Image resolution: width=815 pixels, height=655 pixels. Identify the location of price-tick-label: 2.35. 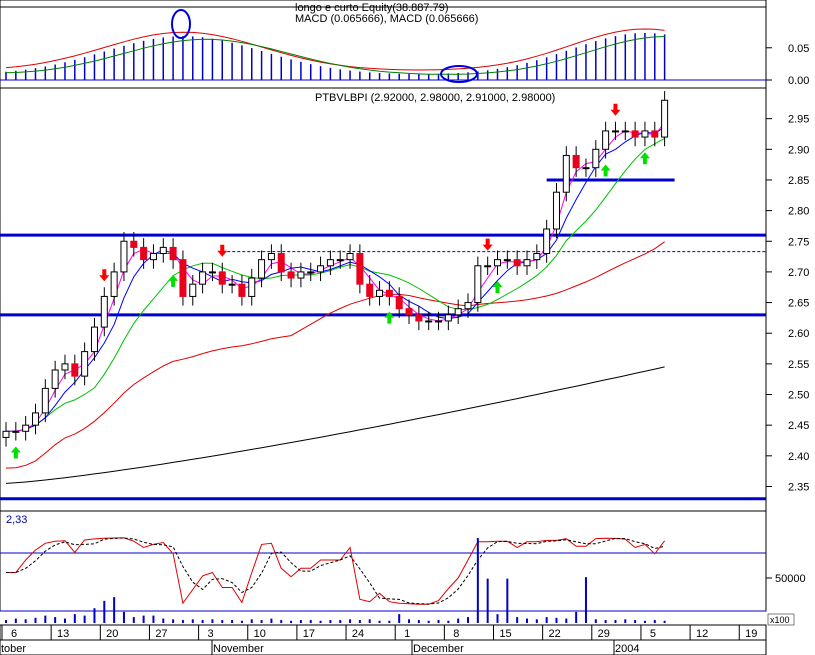
(798, 487).